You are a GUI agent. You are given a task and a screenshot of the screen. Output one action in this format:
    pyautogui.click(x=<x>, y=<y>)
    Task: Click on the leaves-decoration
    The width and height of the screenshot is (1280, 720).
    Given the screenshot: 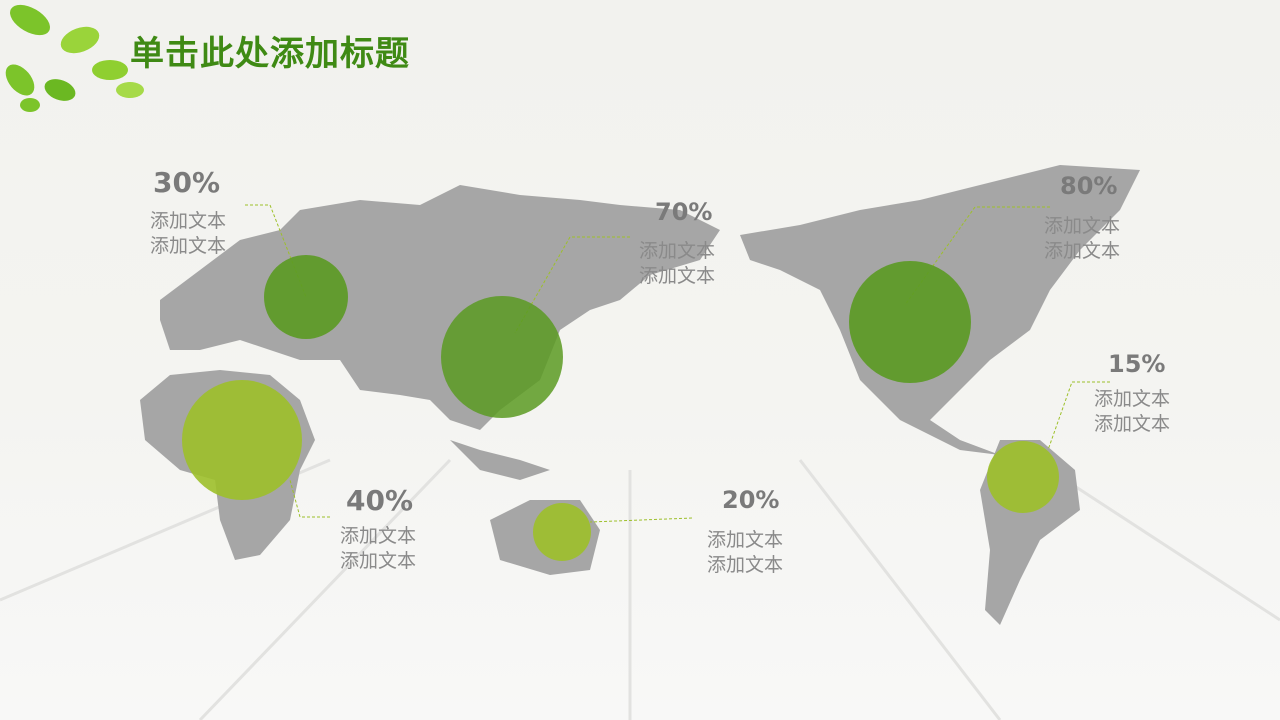 What is the action you would take?
    pyautogui.click(x=74, y=58)
    